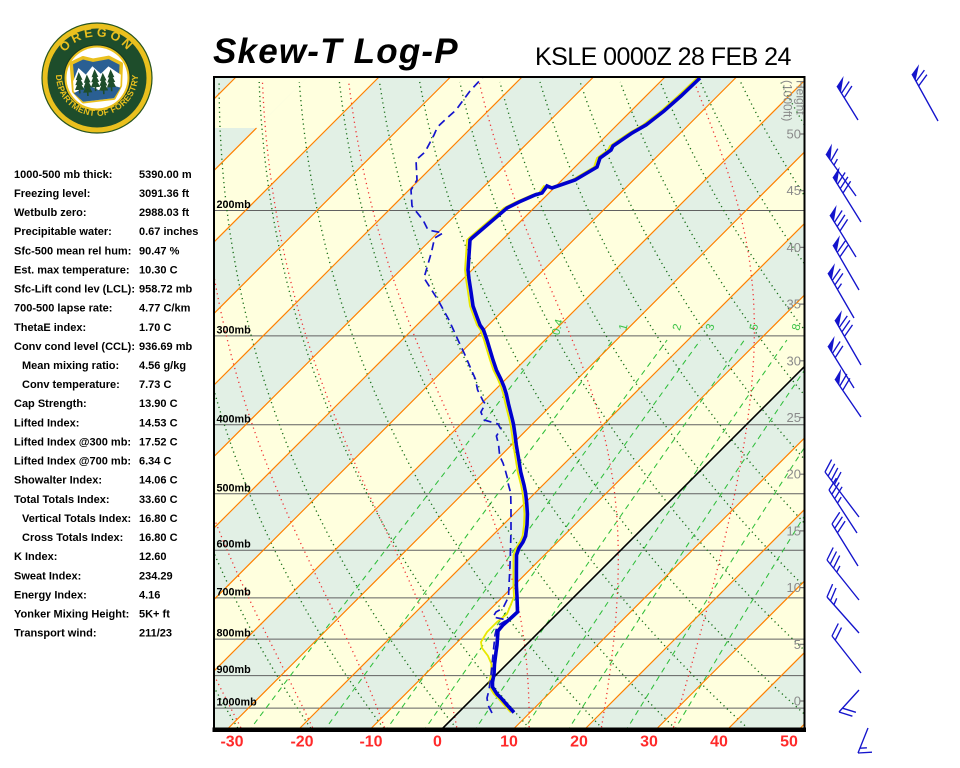  What do you see at coordinates (50, 328) in the screenshot?
I see `svg-text: ThetaE index:` at bounding box center [50, 328].